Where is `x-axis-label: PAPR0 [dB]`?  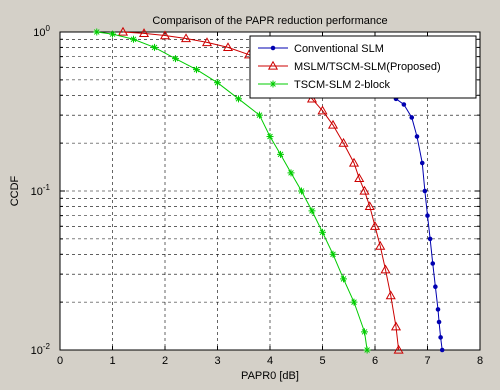 x-axis-label: PAPR0 [dB] is located at coordinates (270, 376).